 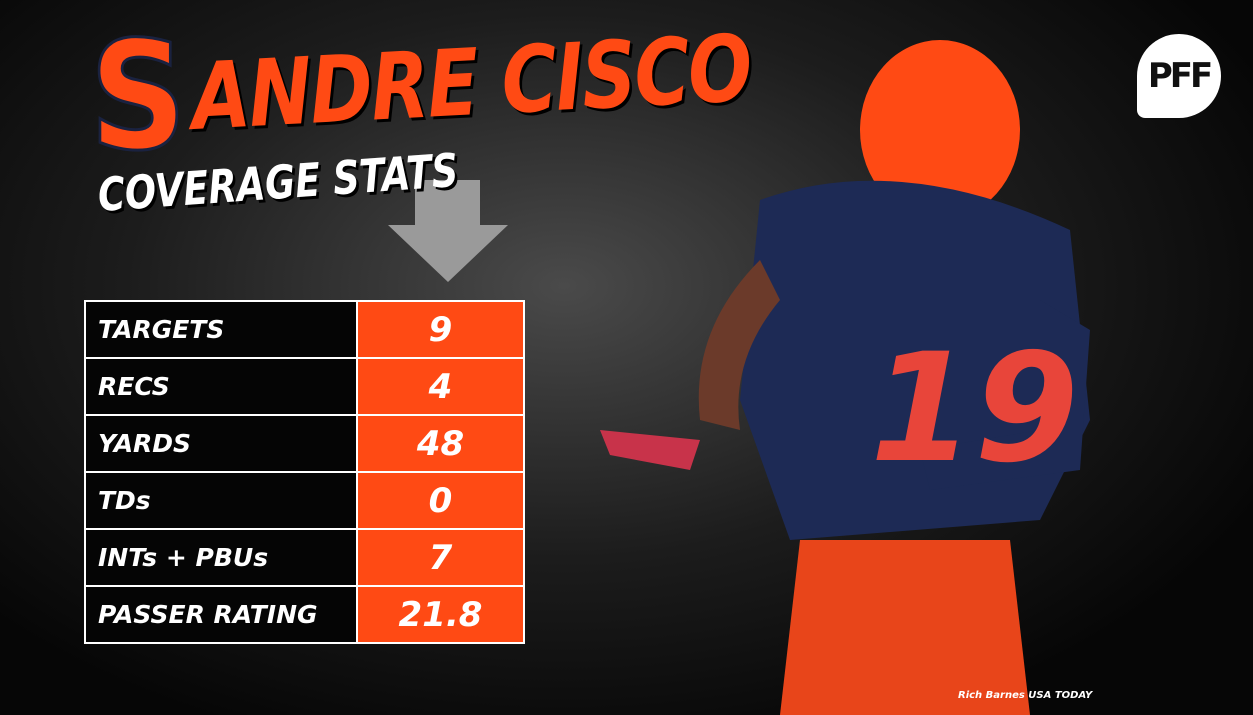 What do you see at coordinates (440, 386) in the screenshot?
I see `stat-value: 4` at bounding box center [440, 386].